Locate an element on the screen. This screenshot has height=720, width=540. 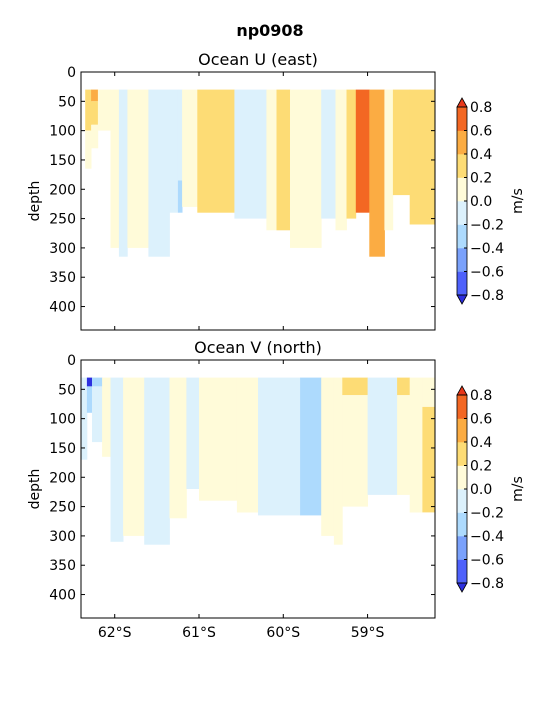
colorbar-tick-label: 0.8 is located at coordinates (481, 396).